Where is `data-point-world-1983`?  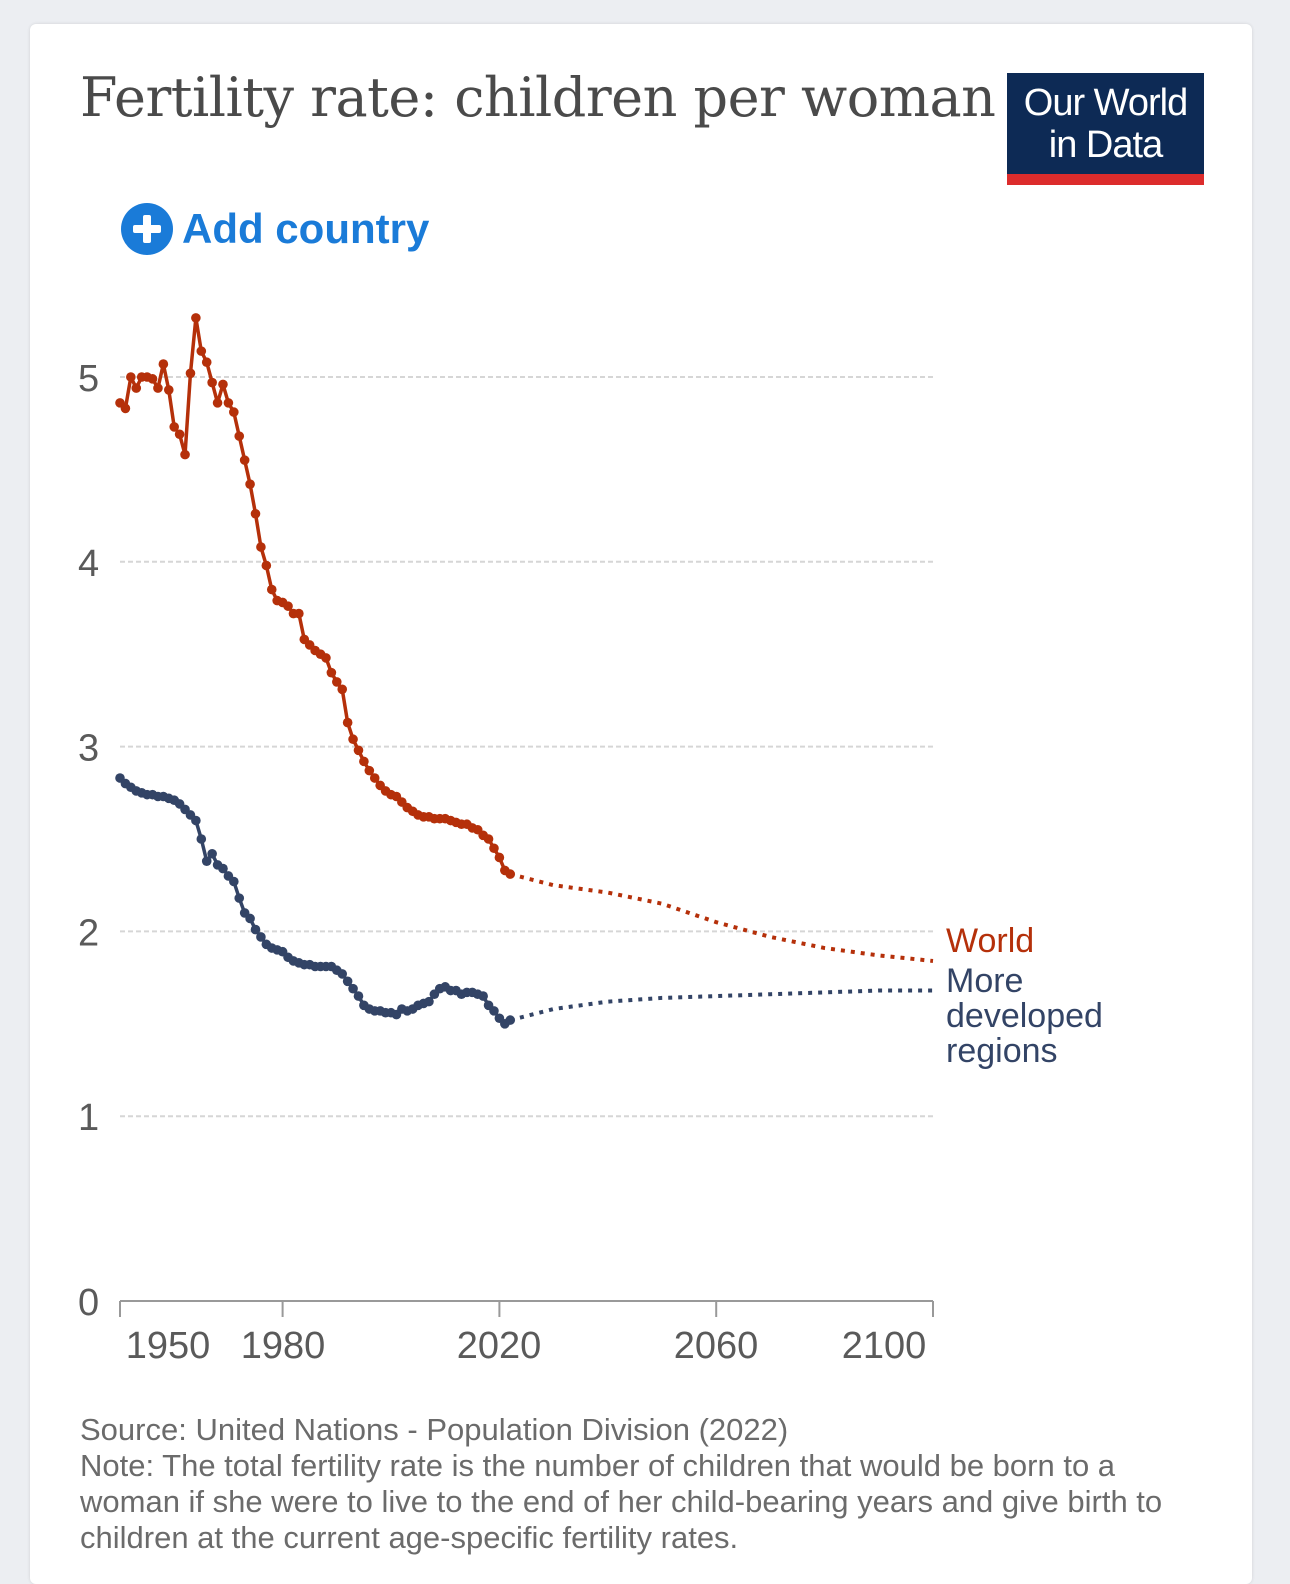
data-point-world-1983 is located at coordinates (299, 613).